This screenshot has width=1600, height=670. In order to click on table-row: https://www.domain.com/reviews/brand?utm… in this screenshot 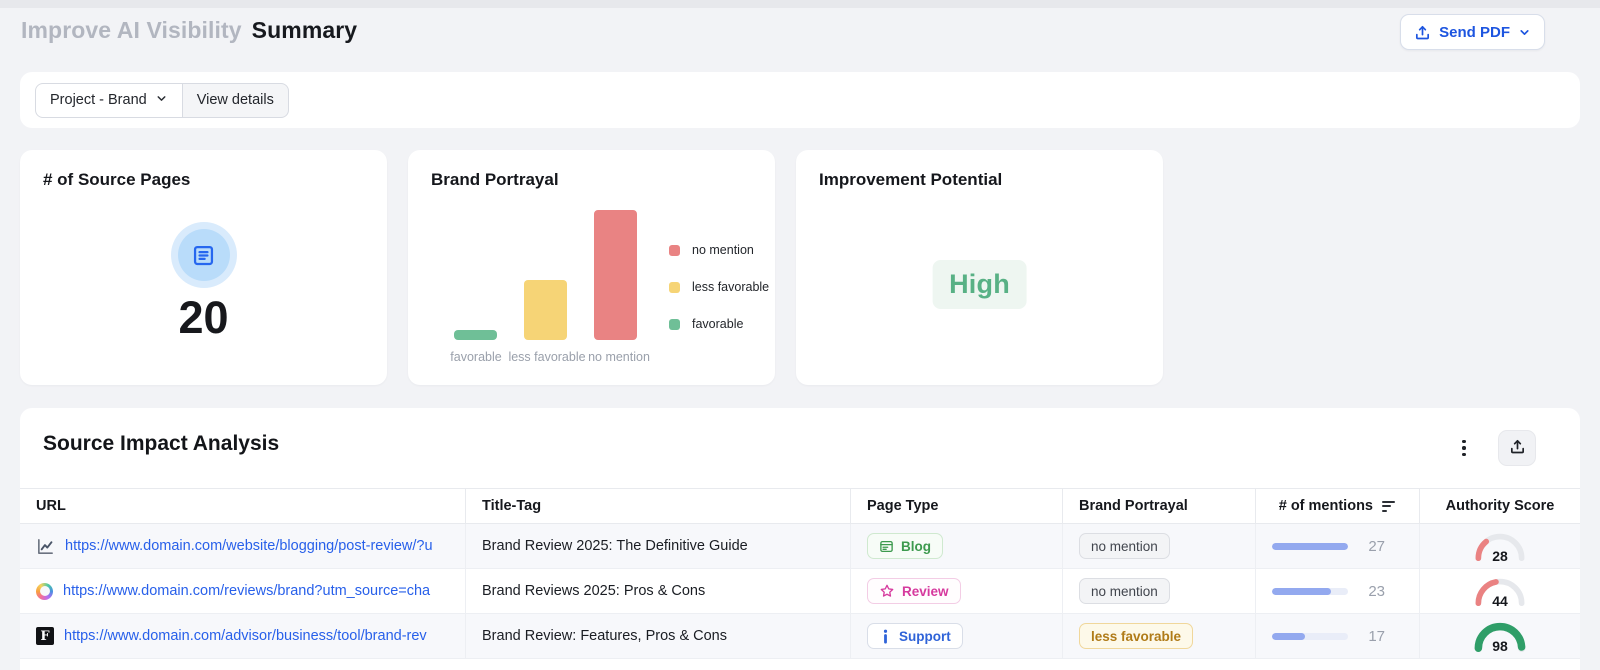, I will do `click(800, 591)`.